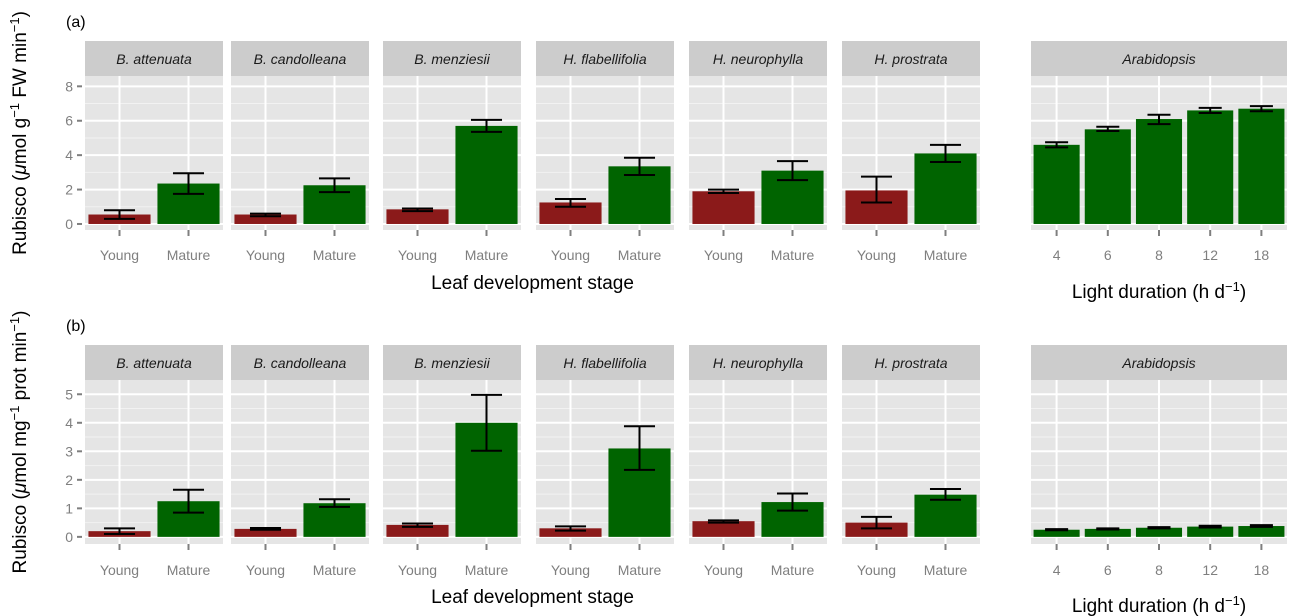 The height and width of the screenshot is (616, 1304). Describe the element at coordinates (154, 363) in the screenshot. I see `facet-strip-label: B. attenuata` at that location.